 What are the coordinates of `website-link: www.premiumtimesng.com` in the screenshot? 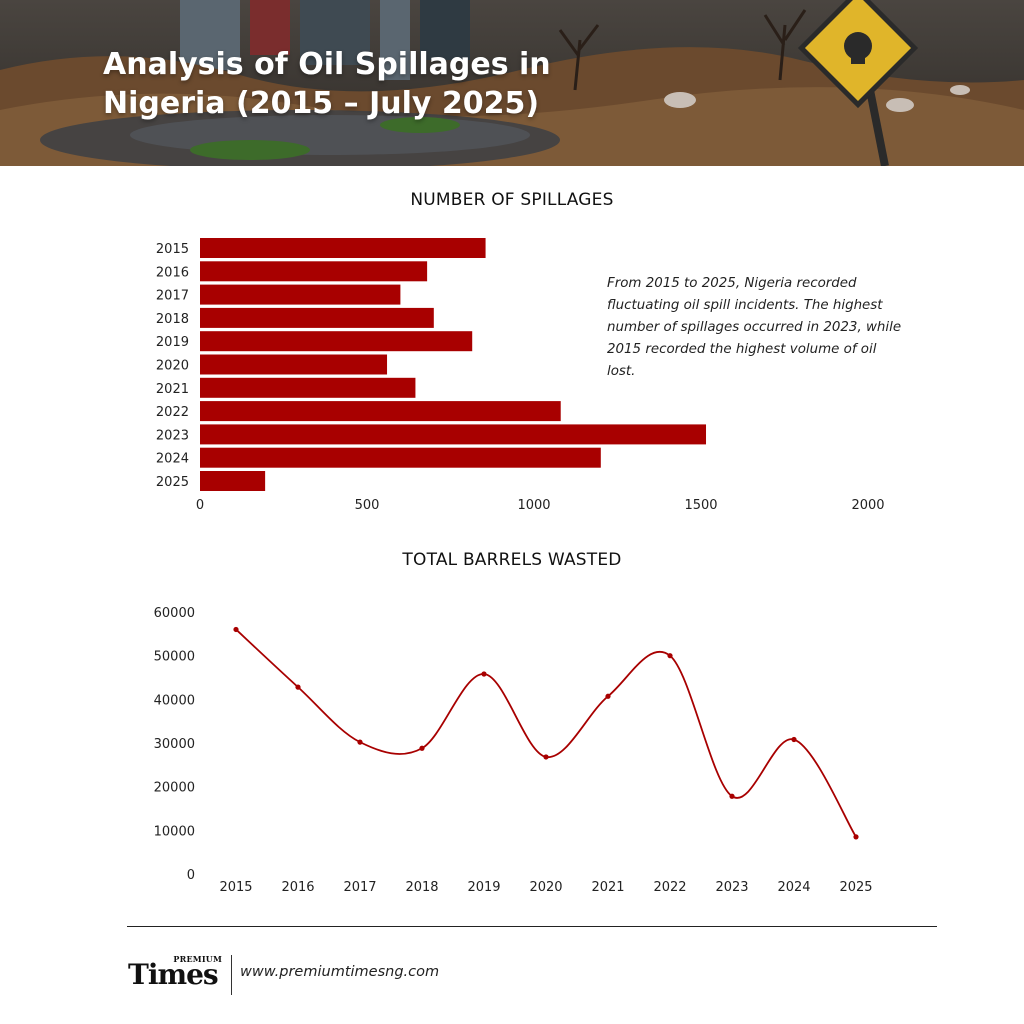 It's located at (340, 972).